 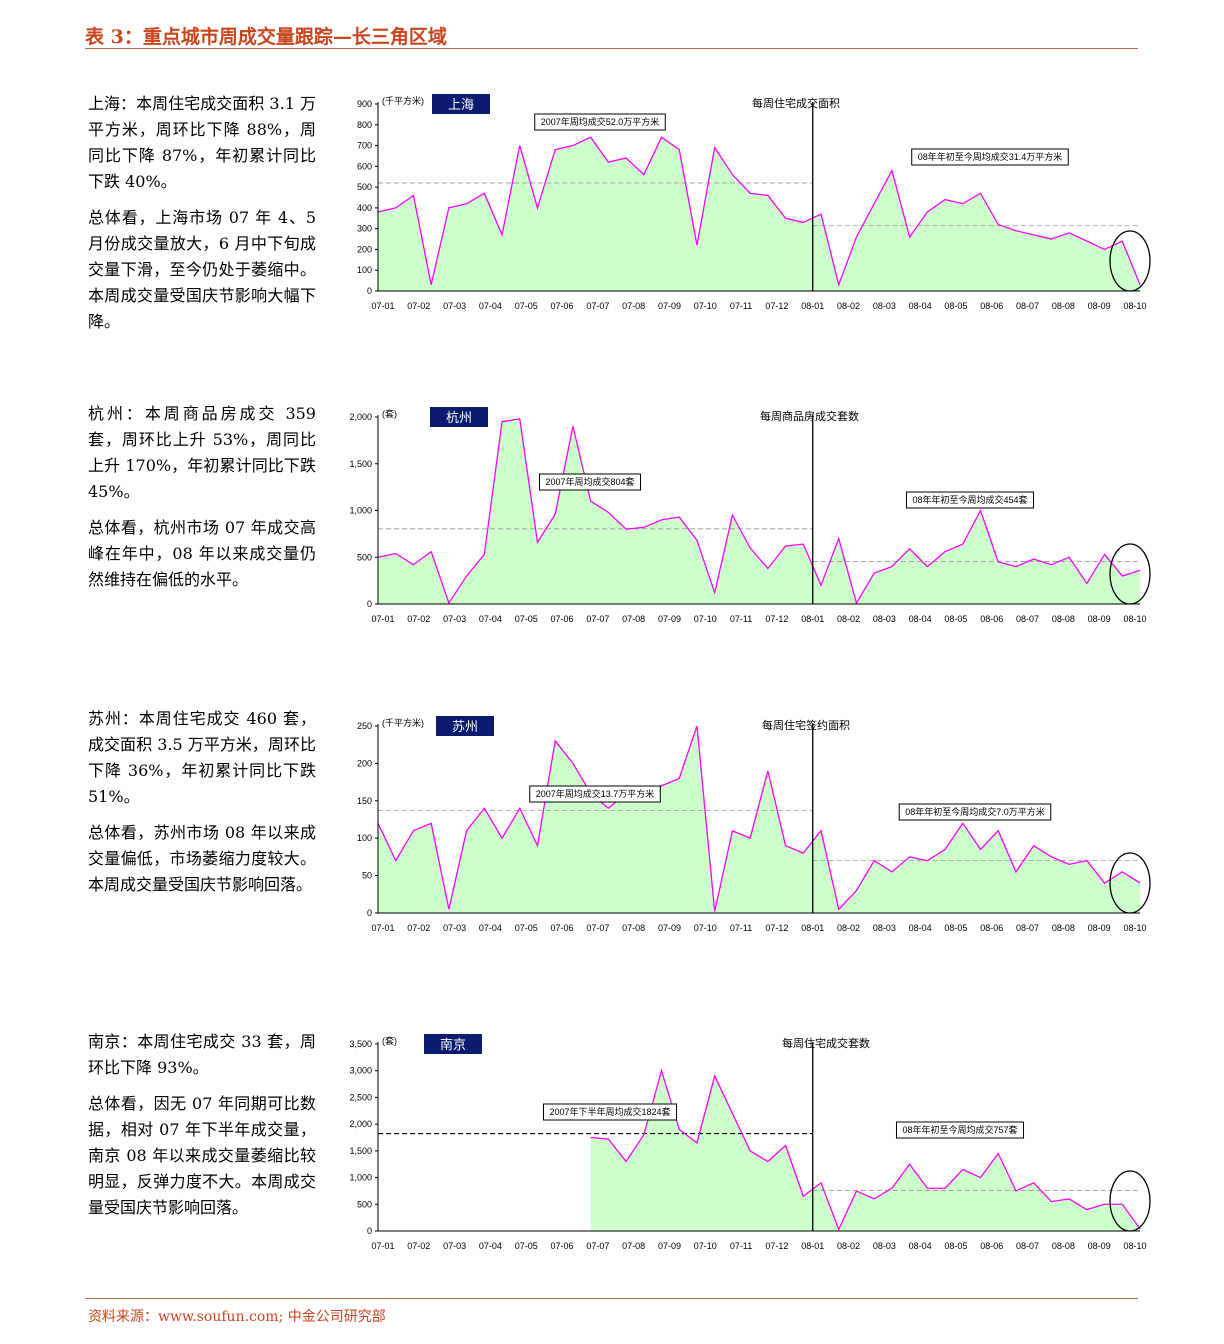 What do you see at coordinates (364, 249) in the screenshot?
I see `y-tick-label: 200` at bounding box center [364, 249].